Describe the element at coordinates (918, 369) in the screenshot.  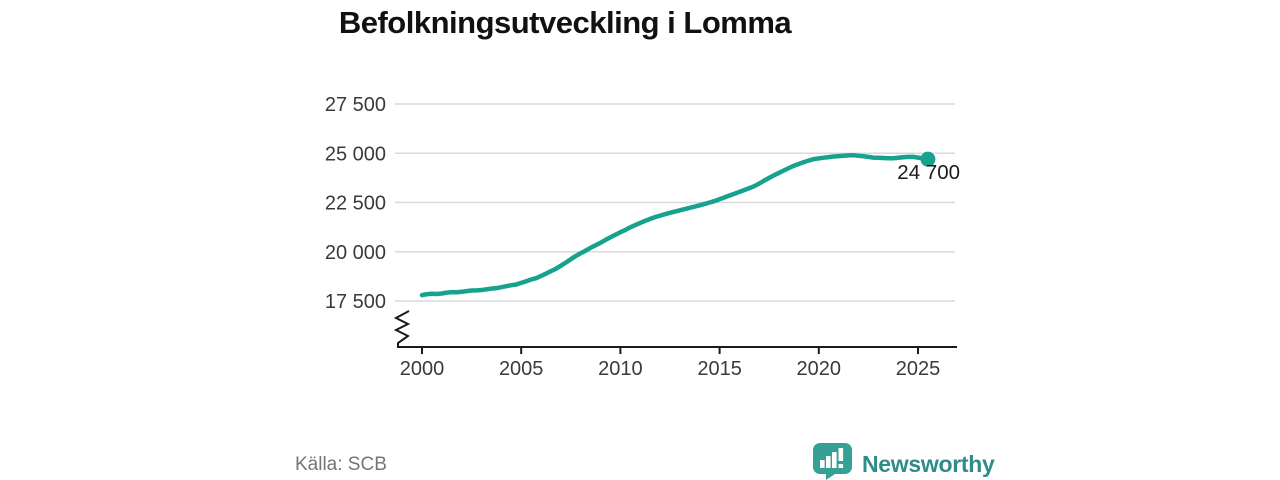
I see `x-axis-tick-label: 2025` at that location.